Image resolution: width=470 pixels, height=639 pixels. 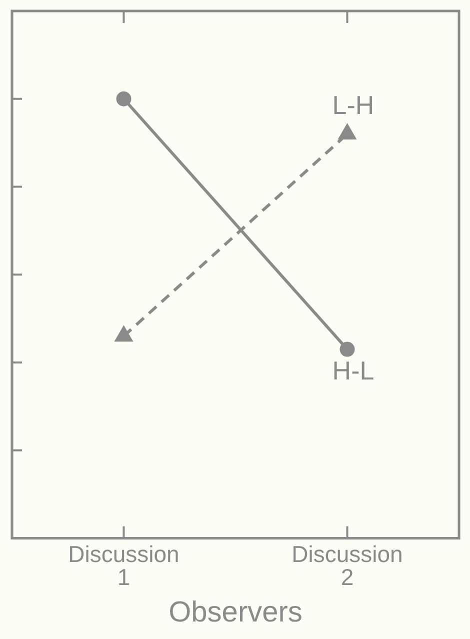 What do you see at coordinates (347, 565) in the screenshot?
I see `x-tick-label: Discussion 2` at bounding box center [347, 565].